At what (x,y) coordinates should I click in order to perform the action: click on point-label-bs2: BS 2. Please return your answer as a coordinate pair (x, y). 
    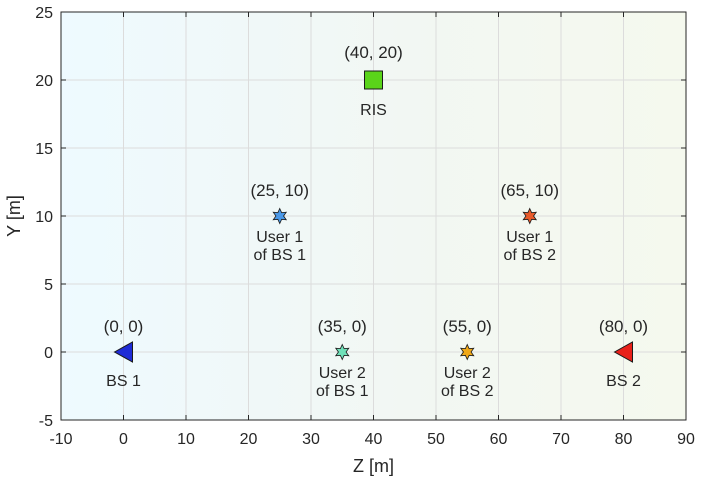
    Looking at the image, I should click on (623, 381).